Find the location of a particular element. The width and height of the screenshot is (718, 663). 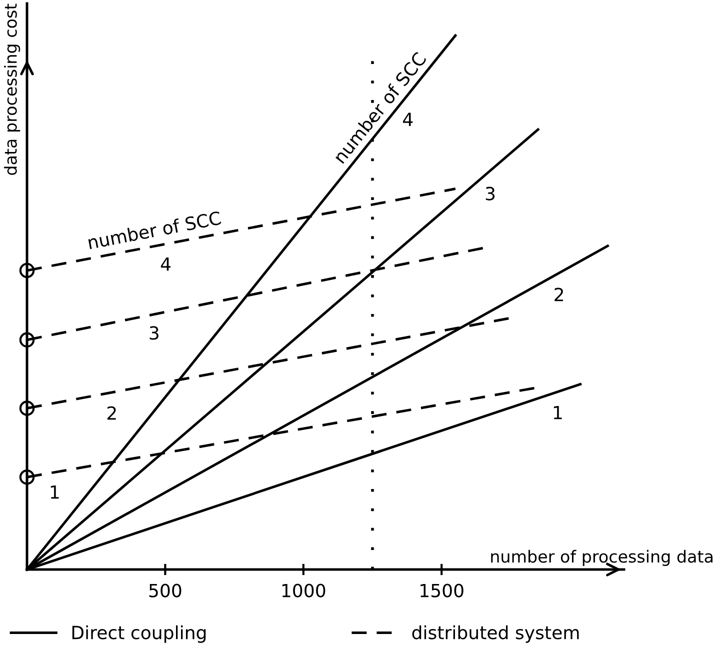

annotation: number of SCC is located at coordinates (155, 230).